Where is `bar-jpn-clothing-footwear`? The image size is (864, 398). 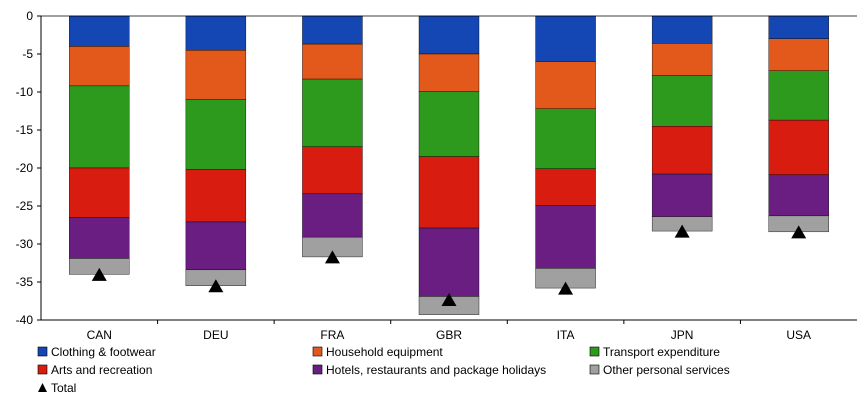 bar-jpn-clothing-footwear is located at coordinates (682, 29).